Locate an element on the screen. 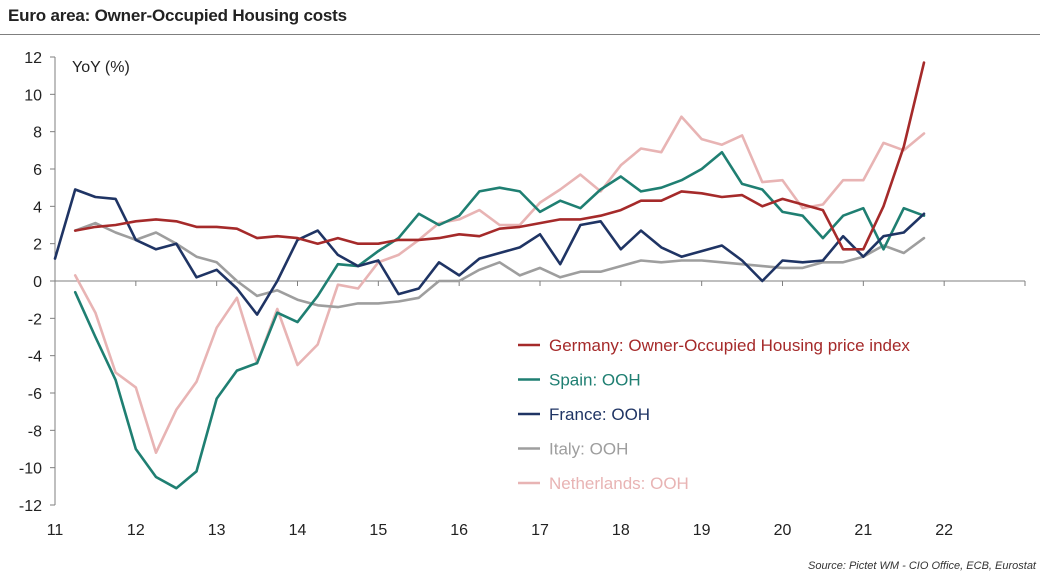 The image size is (1060, 587). y-tick-label: 6 is located at coordinates (37, 170).